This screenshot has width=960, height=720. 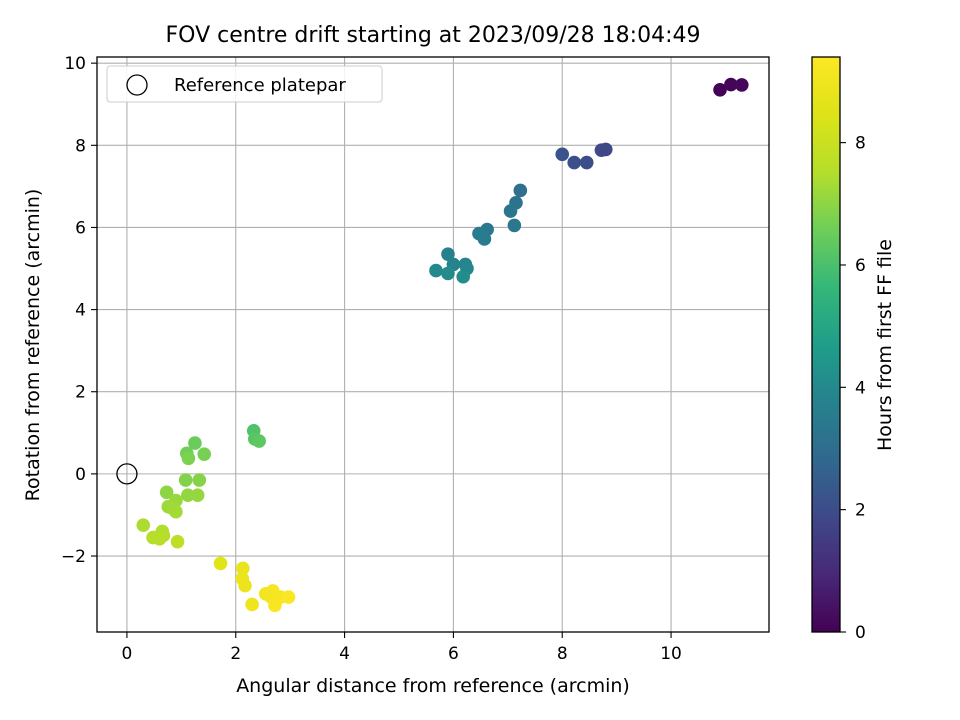 What do you see at coordinates (433, 686) in the screenshot?
I see `x-axis-label: Angular distance from reference (arcmin)` at bounding box center [433, 686].